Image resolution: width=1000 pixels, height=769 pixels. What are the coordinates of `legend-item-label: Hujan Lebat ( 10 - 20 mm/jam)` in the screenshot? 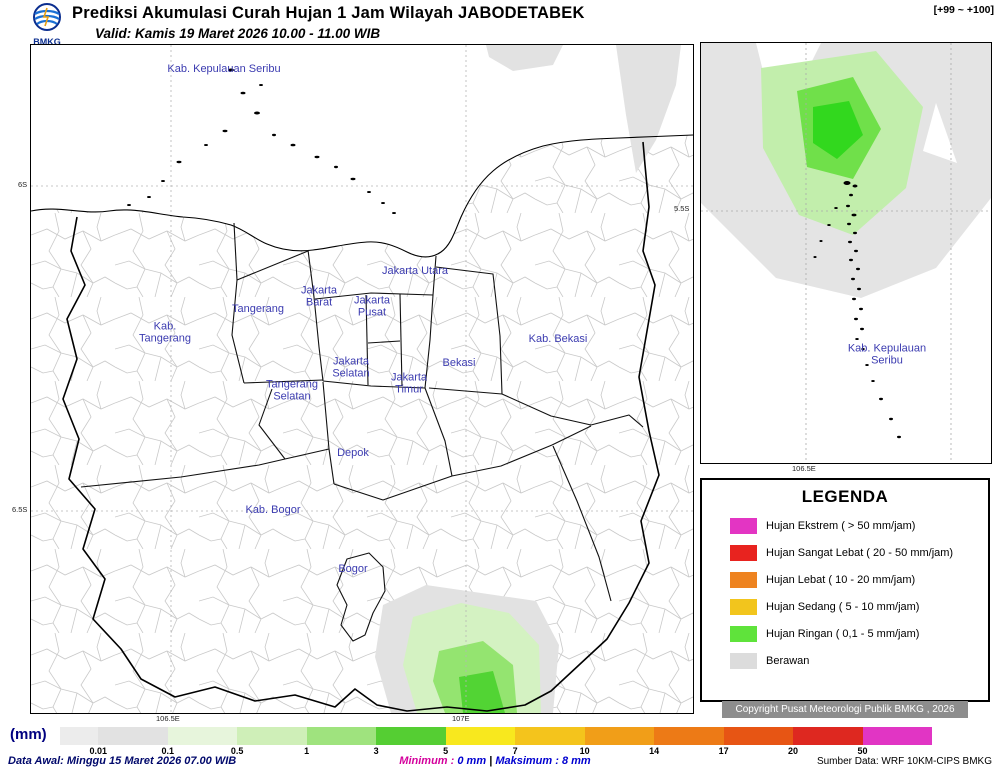 It's located at (841, 580).